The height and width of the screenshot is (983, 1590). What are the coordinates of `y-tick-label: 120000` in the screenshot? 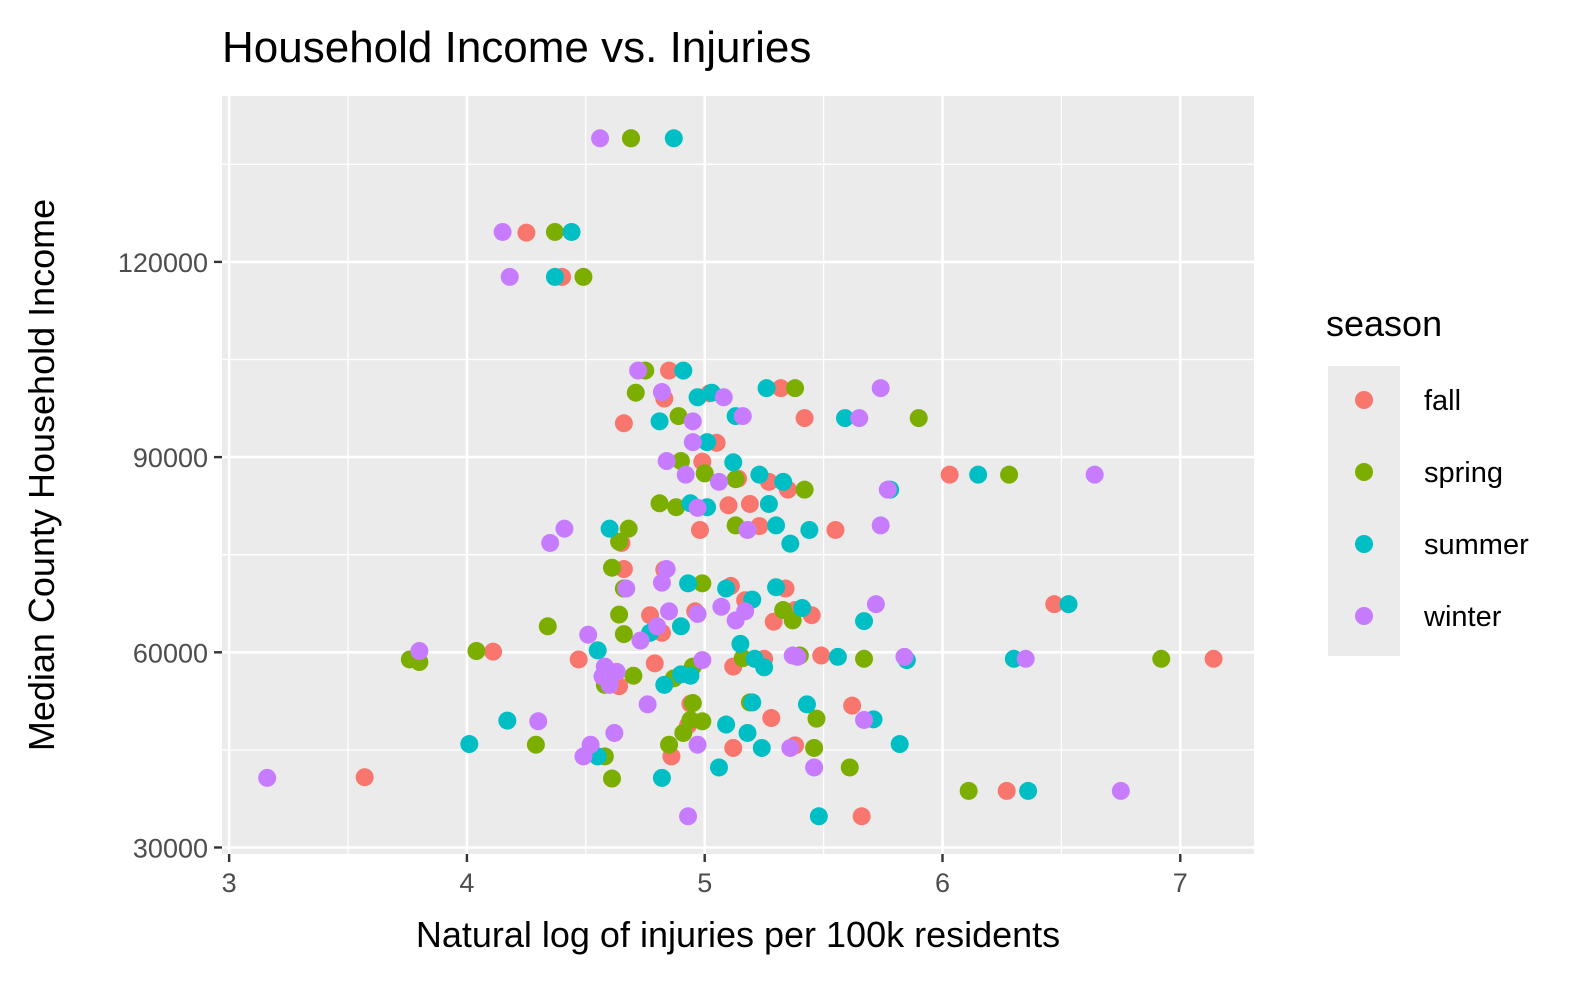 It's located at (163, 263).